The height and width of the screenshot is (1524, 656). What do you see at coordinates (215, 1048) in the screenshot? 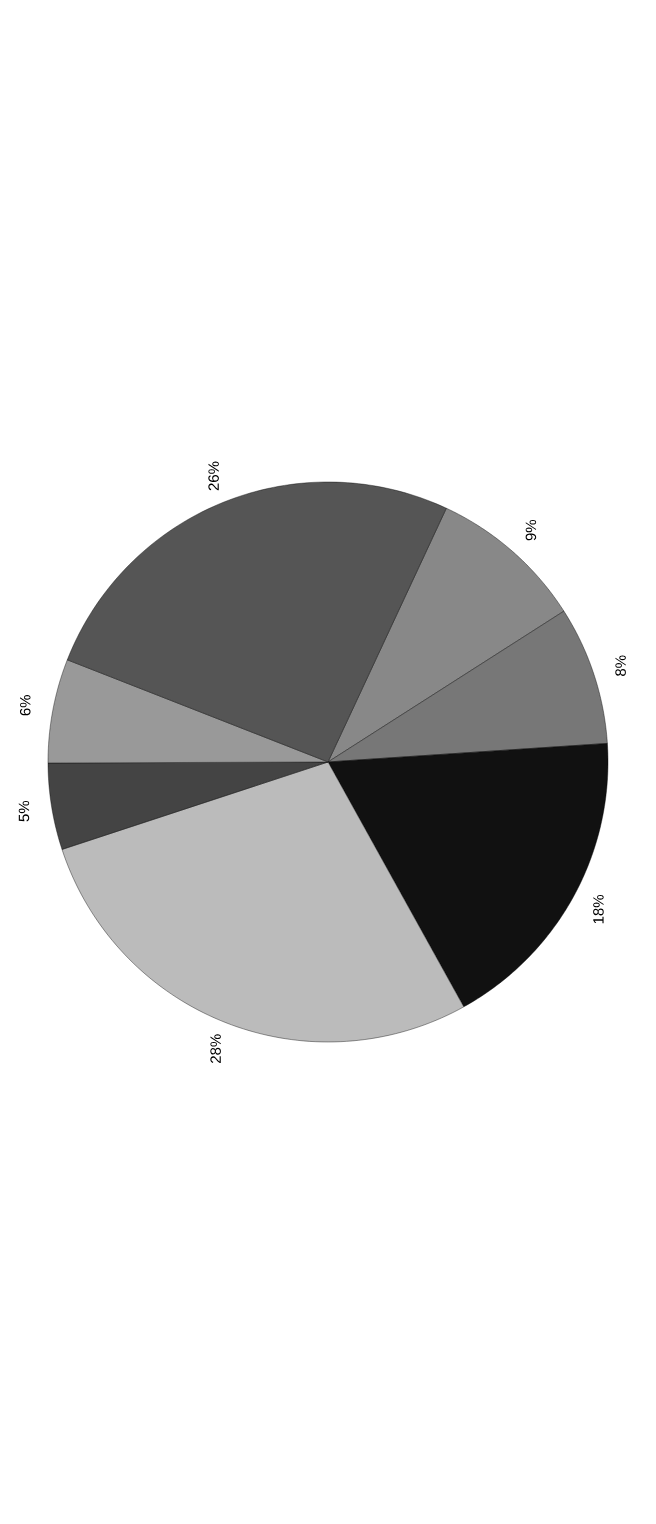
I see `data-label: 28%` at bounding box center [215, 1048].